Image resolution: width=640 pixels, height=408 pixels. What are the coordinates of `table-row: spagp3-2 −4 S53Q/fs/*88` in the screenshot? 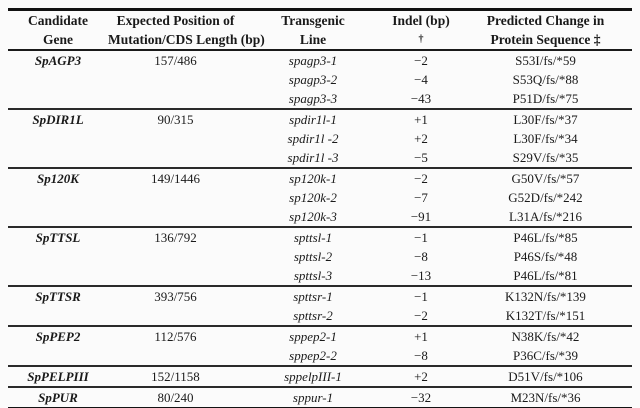 It's located at (320, 79).